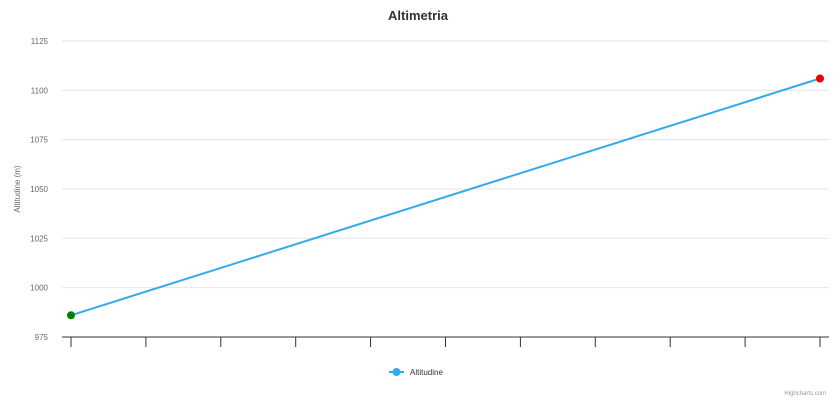  Describe the element at coordinates (39, 288) in the screenshot. I see `y-tick-label: 1000` at that location.